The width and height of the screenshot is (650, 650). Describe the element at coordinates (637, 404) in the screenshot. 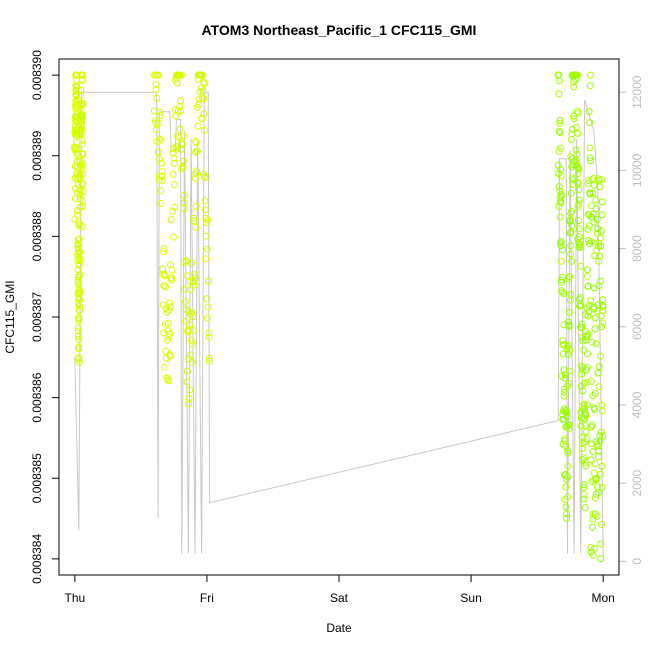

I see `right-tick-label: 4000` at that location.